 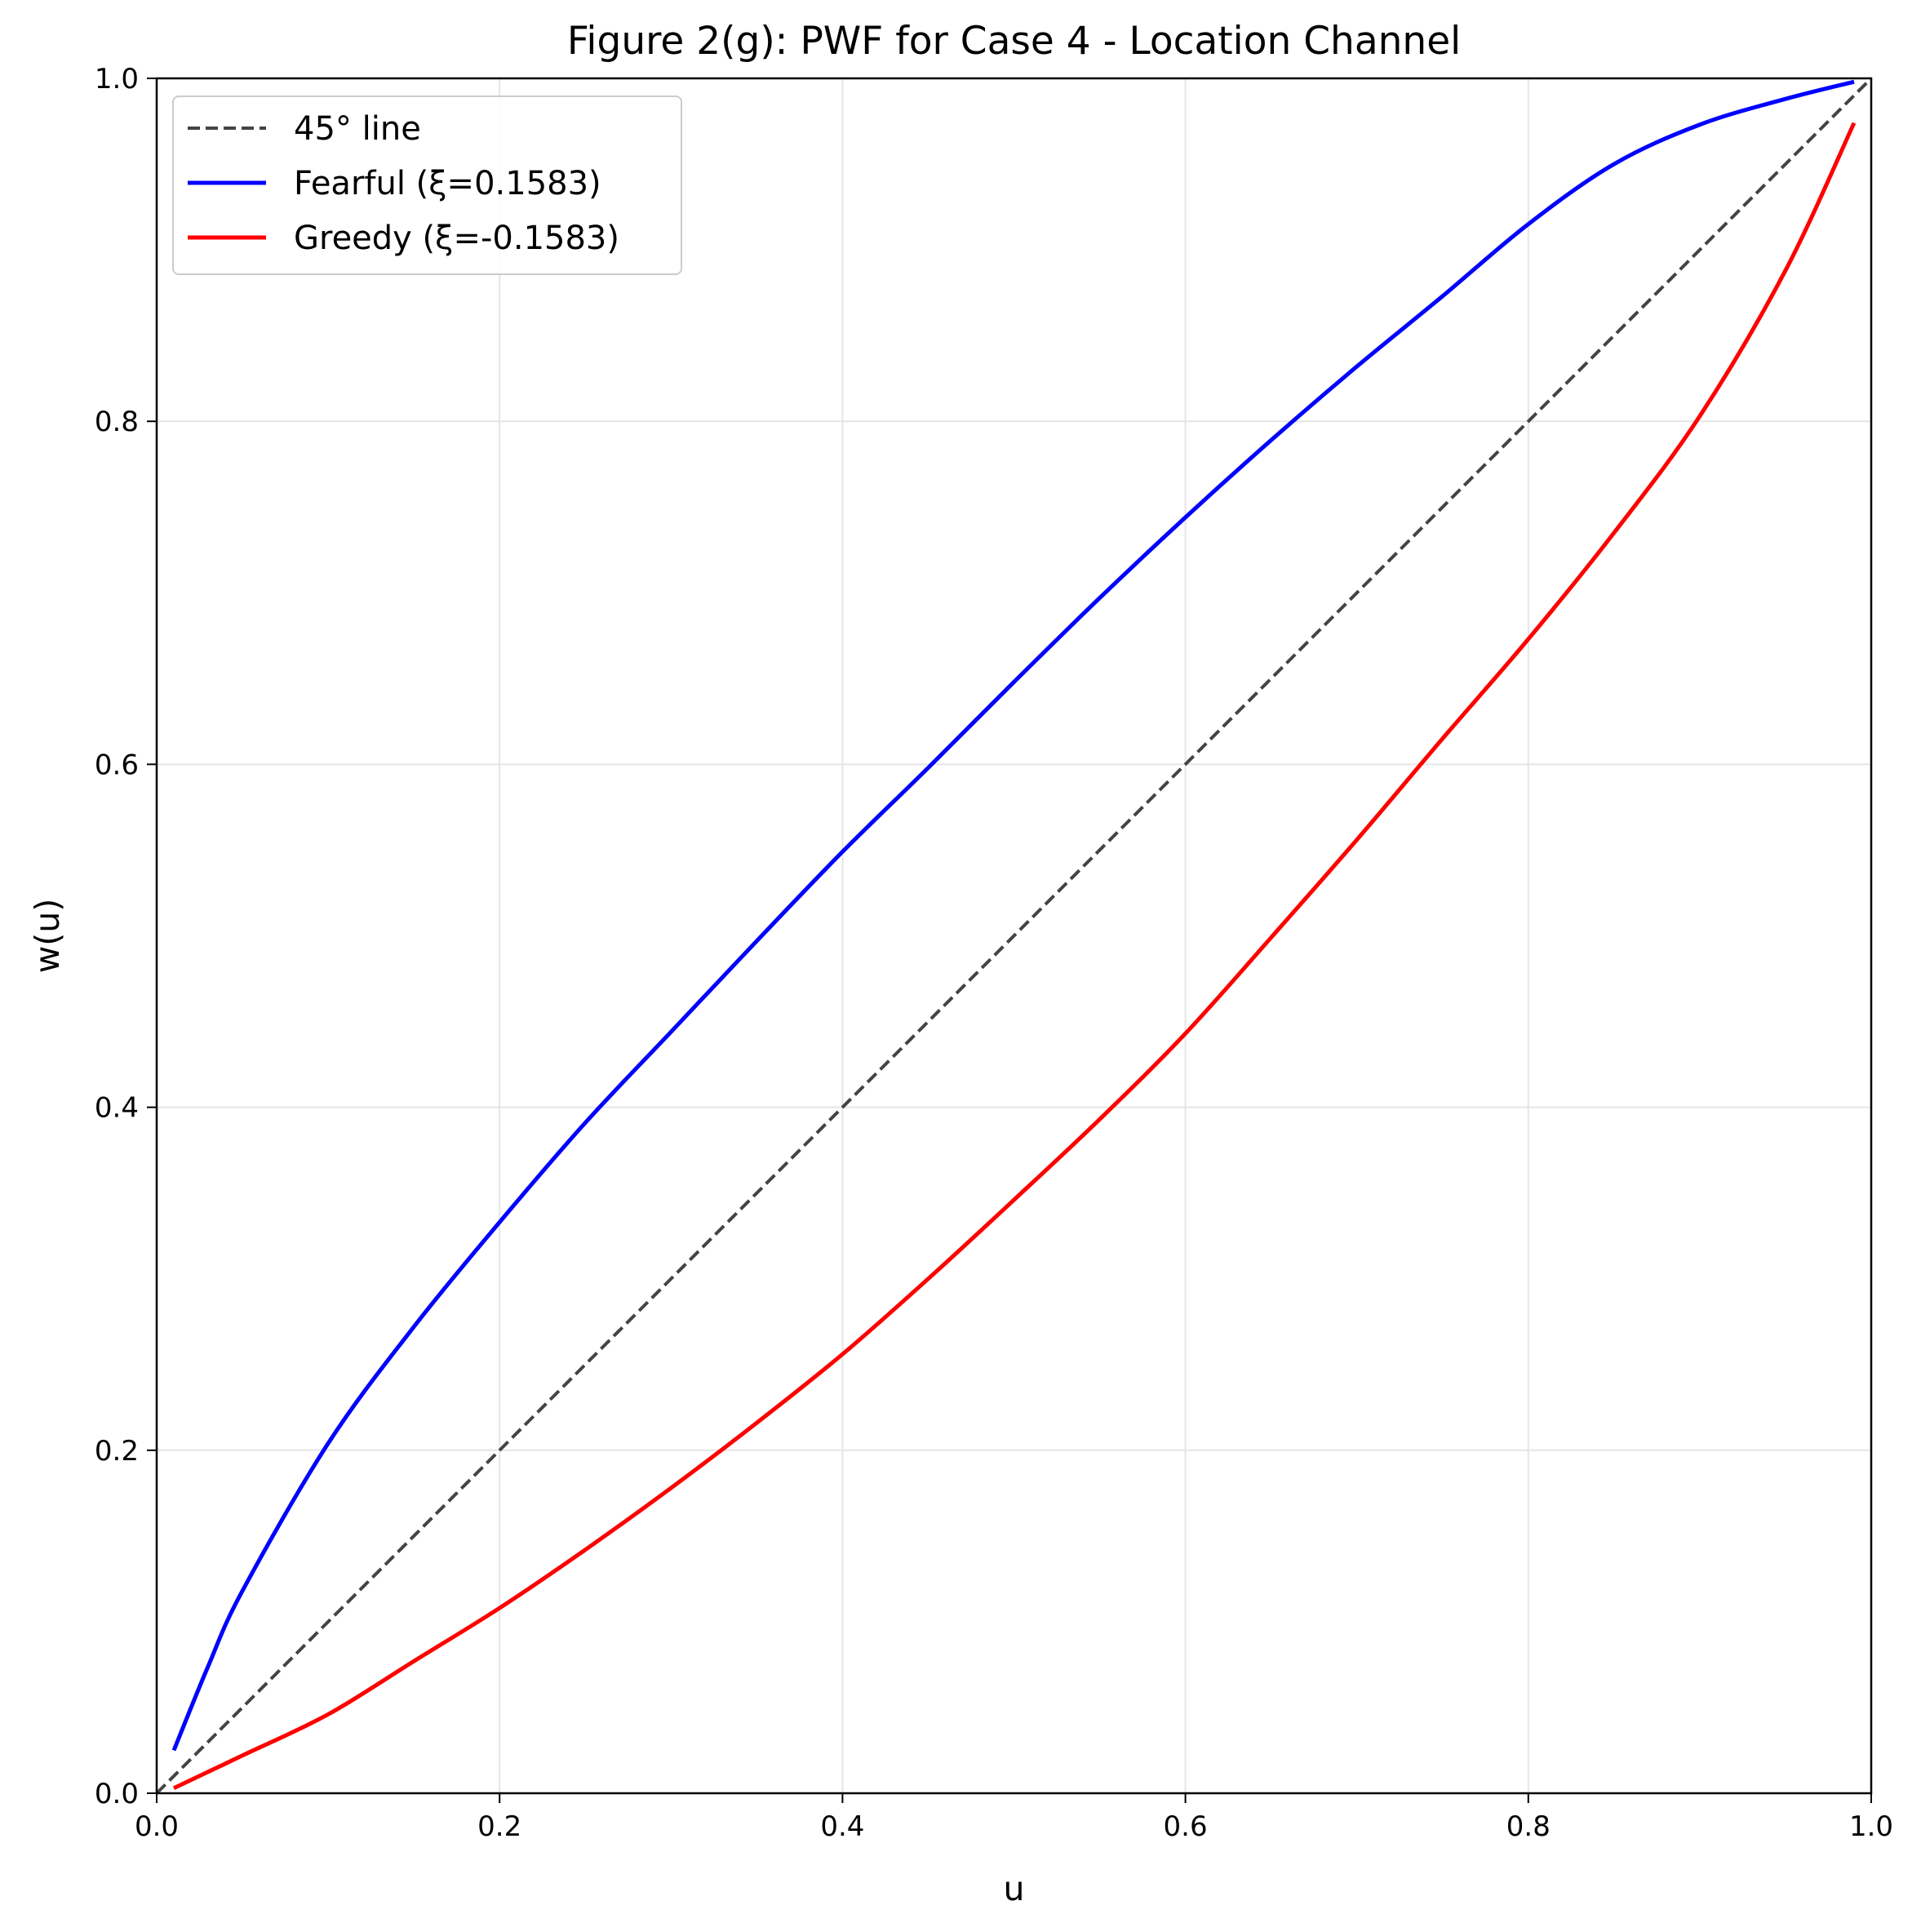 What do you see at coordinates (1186, 1826) in the screenshot?
I see `x-tick-label: 0.6` at bounding box center [1186, 1826].